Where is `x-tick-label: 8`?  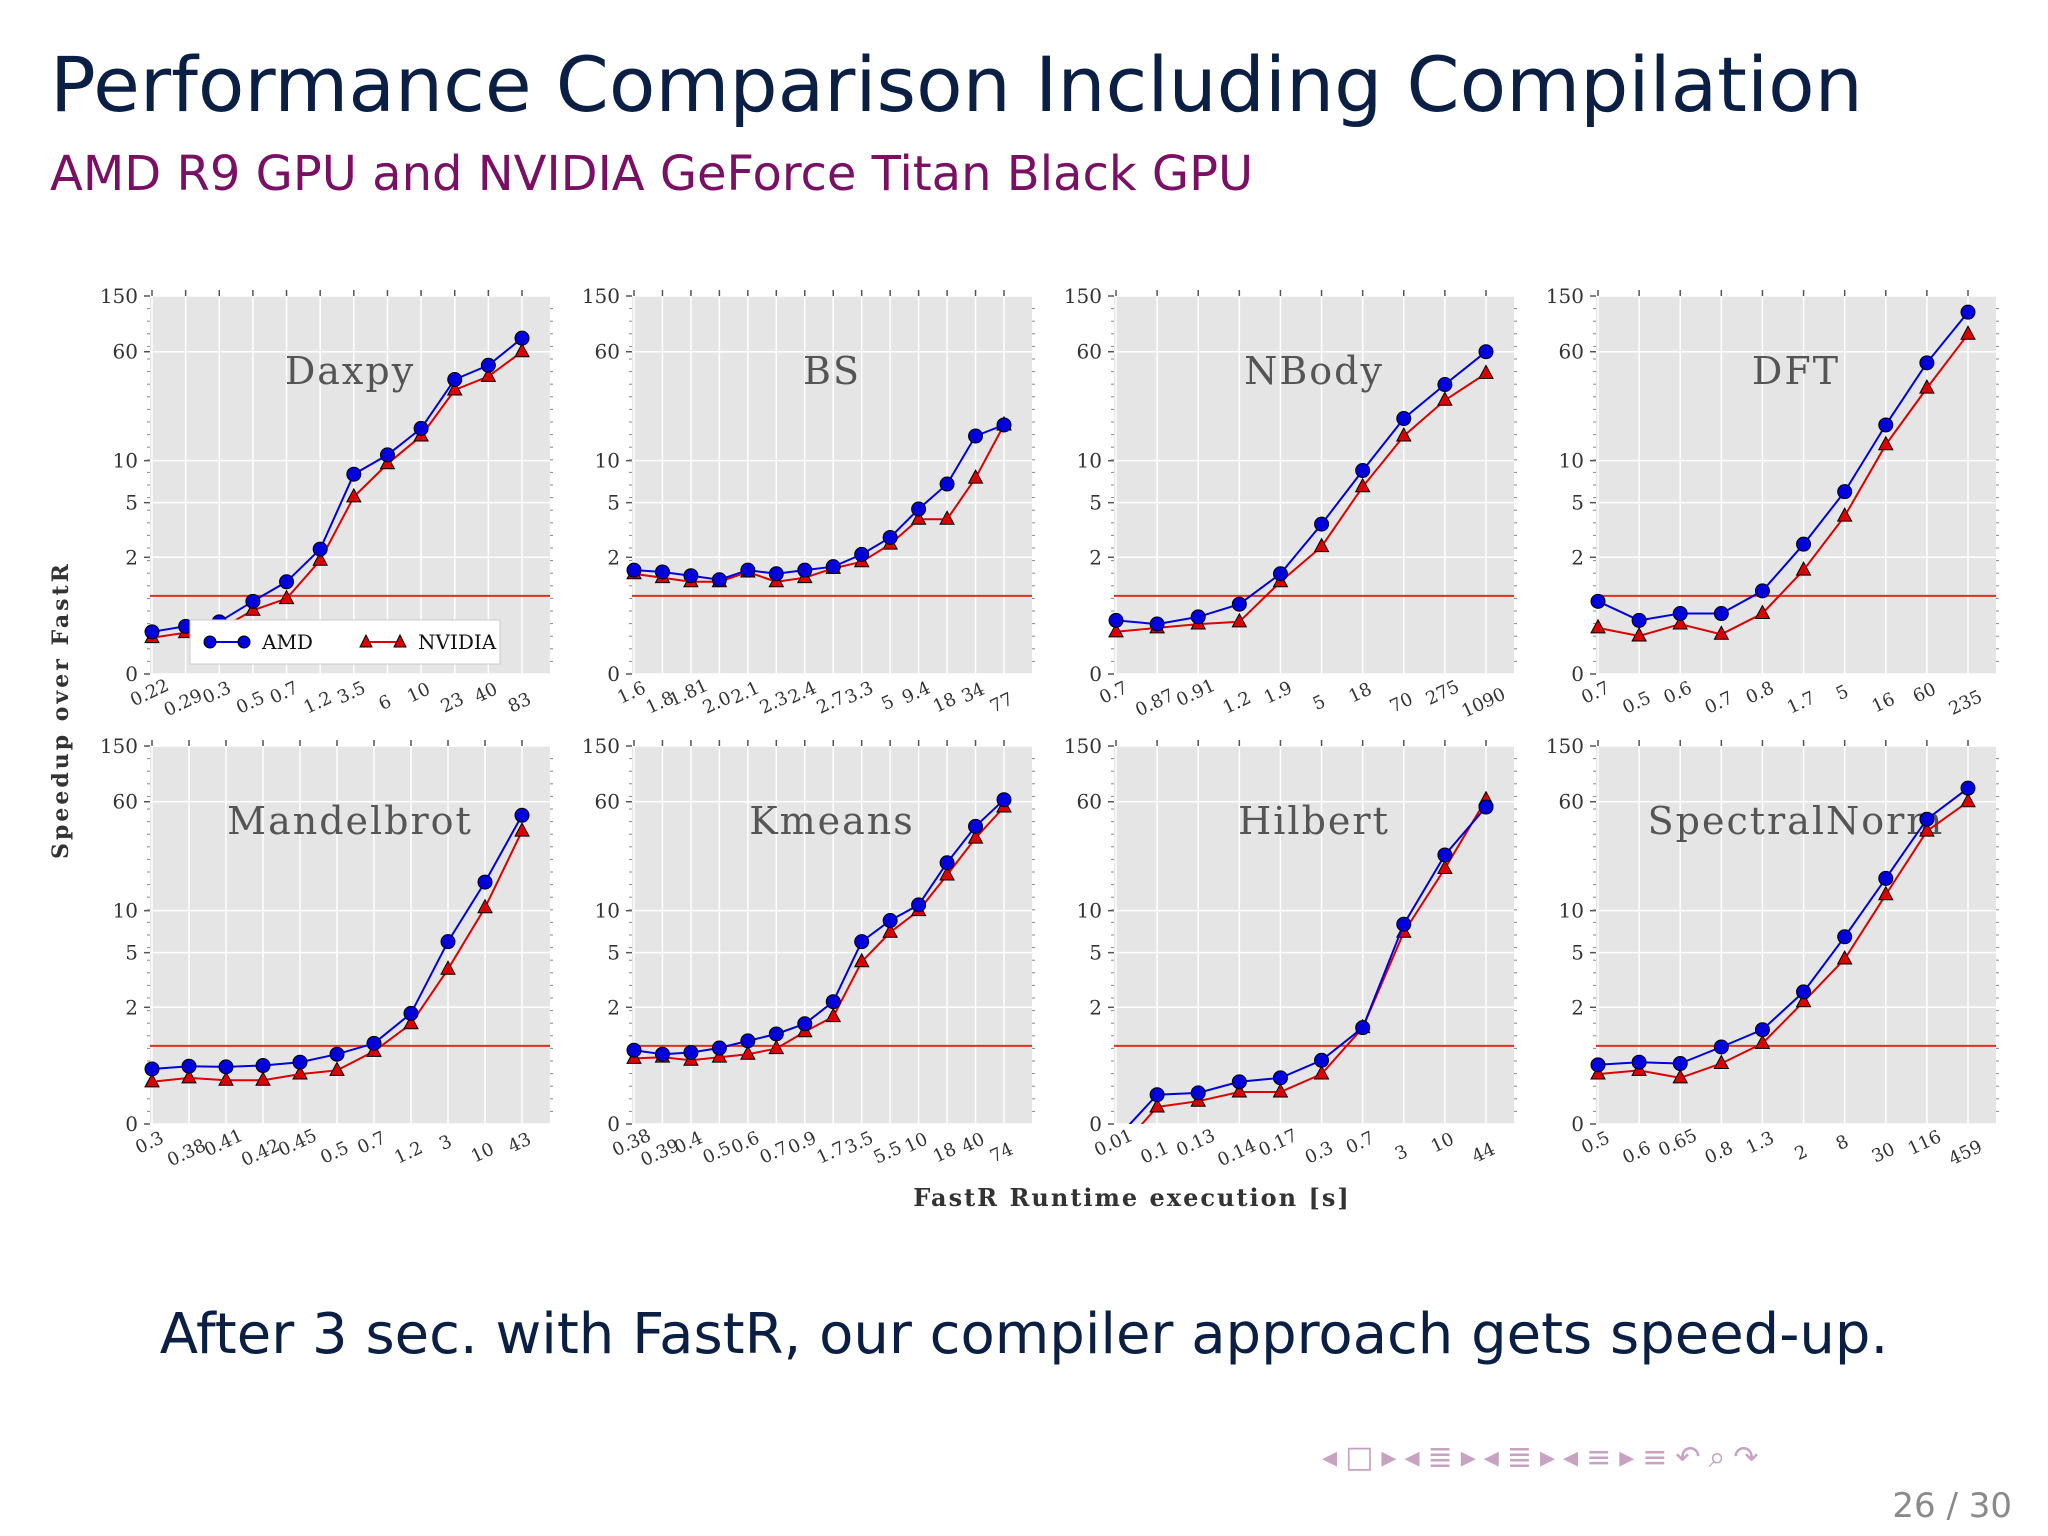 x-tick-label: 8 is located at coordinates (1842, 1143).